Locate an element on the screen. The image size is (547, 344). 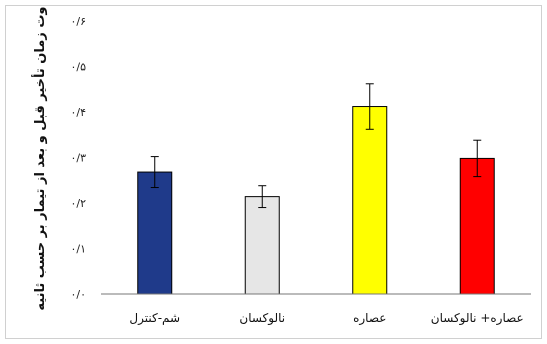
category-labels: شم-کنترل نالوکسان عصاره عصاره+ نالوکسان is located at coordinates (326, 318).